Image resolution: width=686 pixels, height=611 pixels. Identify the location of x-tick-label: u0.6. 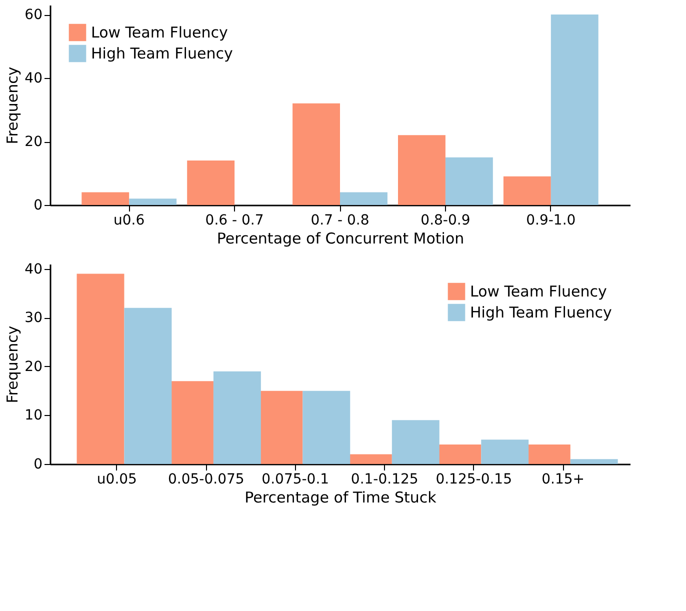
(129, 220).